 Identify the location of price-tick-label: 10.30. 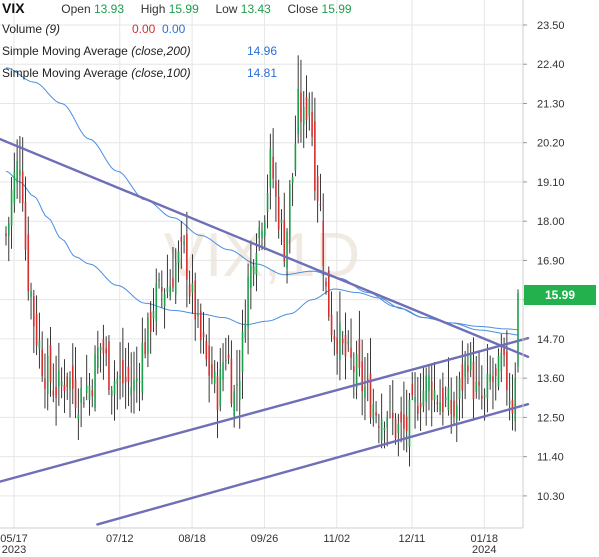
(551, 497).